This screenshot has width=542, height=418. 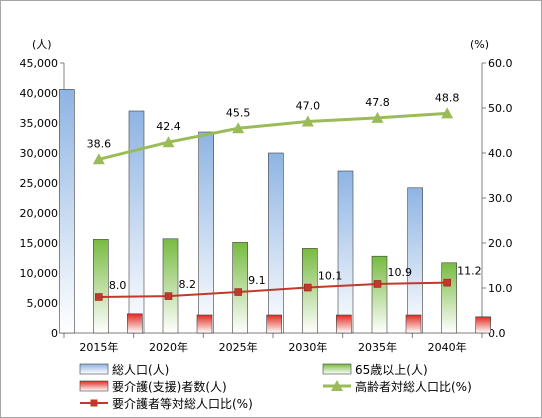 I want to click on left-tick-label: 35,000, so click(x=39, y=123).